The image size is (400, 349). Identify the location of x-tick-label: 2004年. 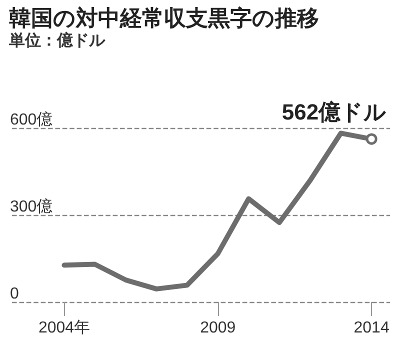
(64, 328).